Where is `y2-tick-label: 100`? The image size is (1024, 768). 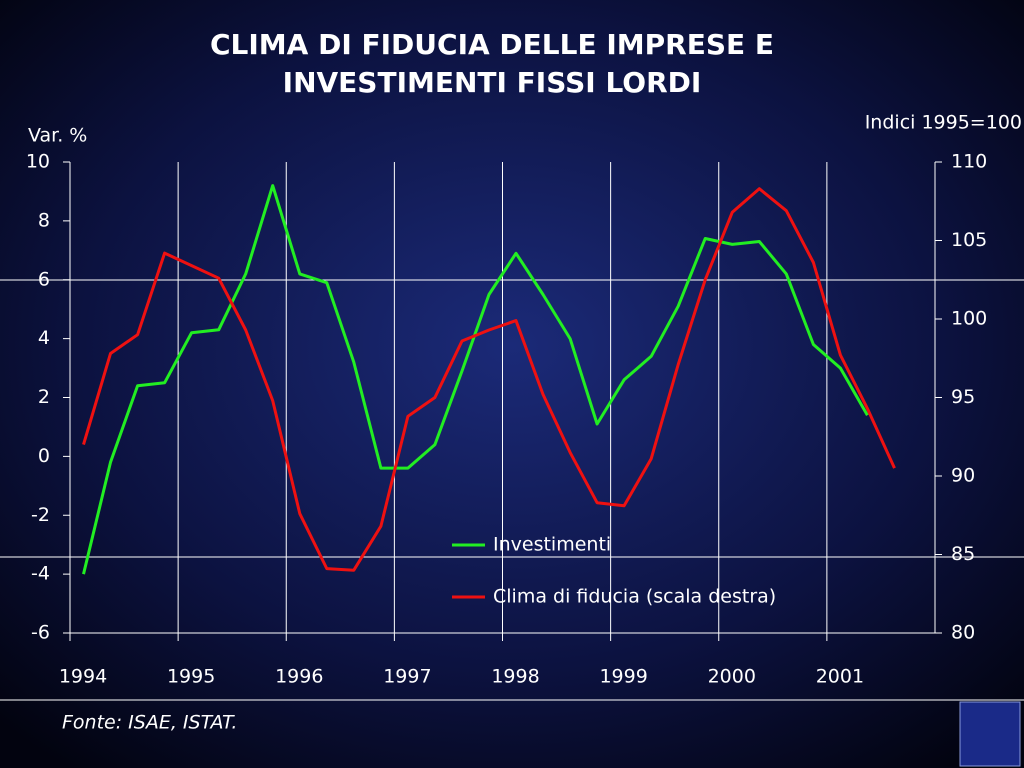 y2-tick-label: 100 is located at coordinates (969, 319).